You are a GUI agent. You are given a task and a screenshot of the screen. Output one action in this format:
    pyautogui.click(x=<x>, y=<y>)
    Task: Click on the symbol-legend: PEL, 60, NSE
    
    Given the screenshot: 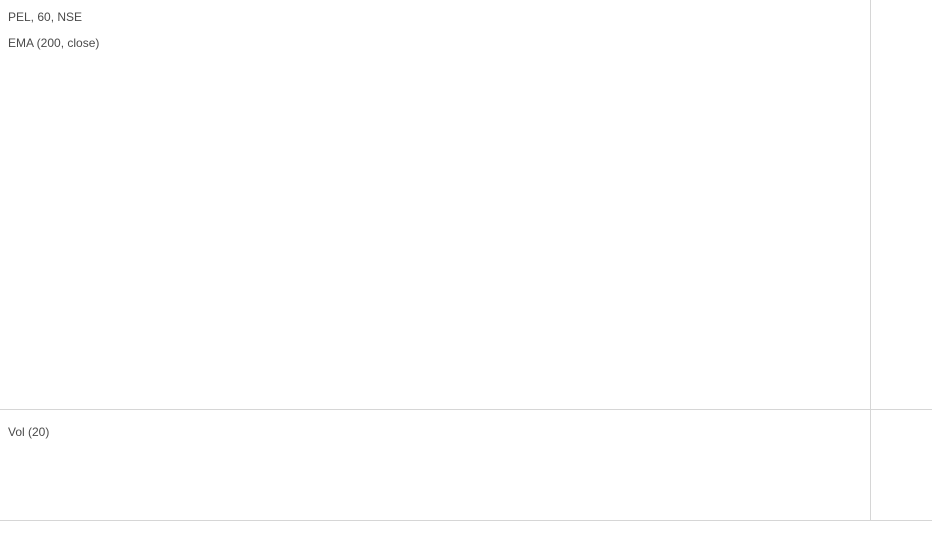 What is the action you would take?
    pyautogui.click(x=45, y=17)
    